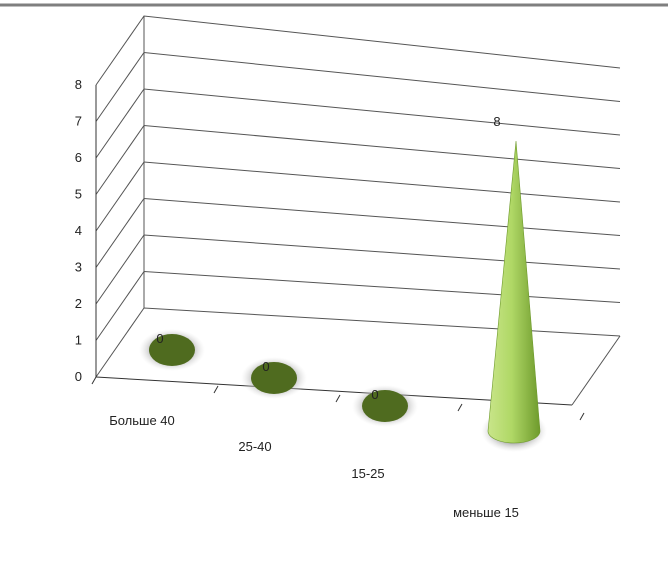 Image resolution: width=668 pixels, height=568 pixels. What do you see at coordinates (78, 84) in the screenshot?
I see `y-tick-label: 8` at bounding box center [78, 84].